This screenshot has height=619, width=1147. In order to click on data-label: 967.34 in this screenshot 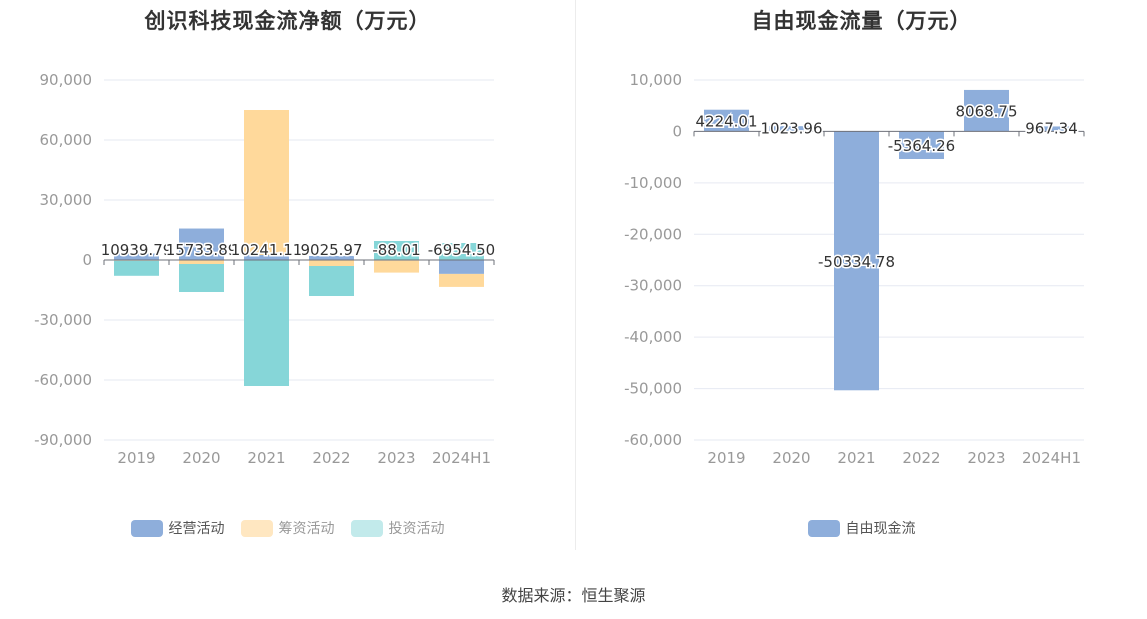, I will do `click(1051, 128)`.